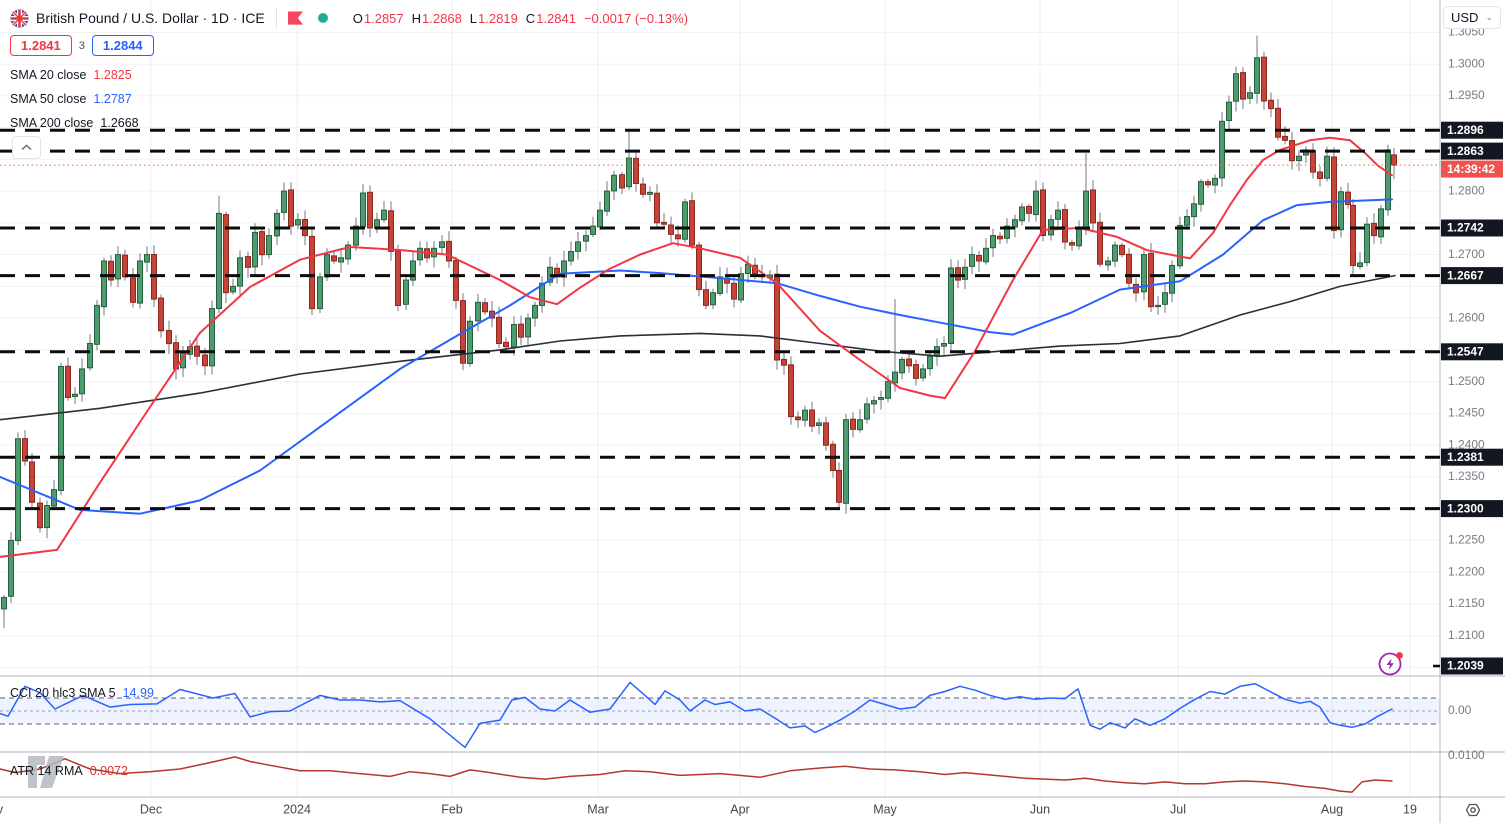  I want to click on close-value: 1.2841, so click(556, 18).